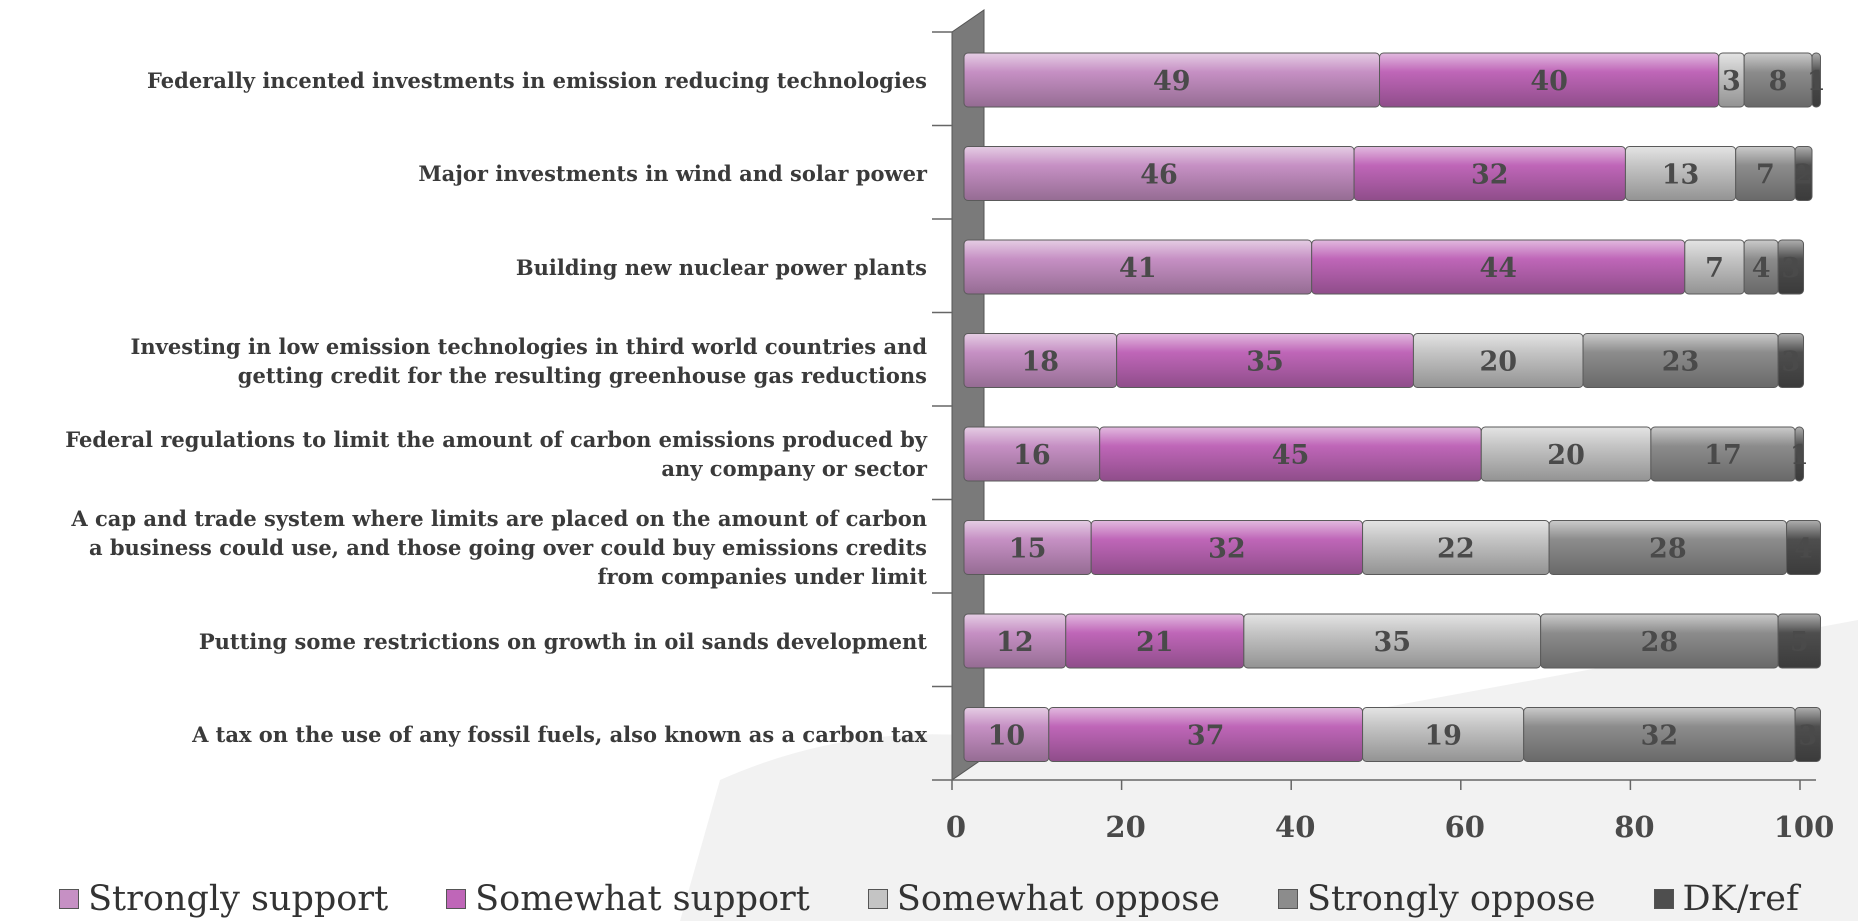 This screenshot has height=921, width=1858. I want to click on legend-label: DK/ref, so click(1740, 898).